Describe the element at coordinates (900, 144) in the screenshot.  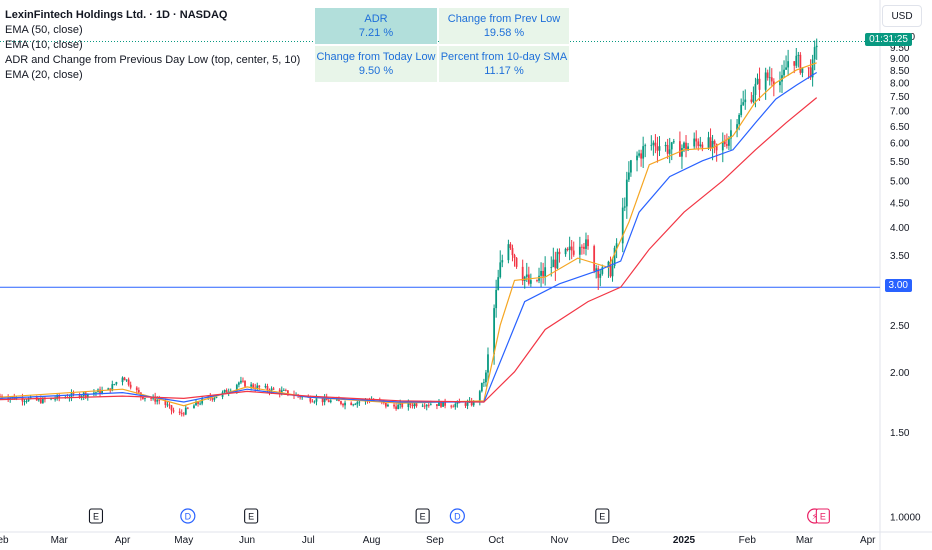
I see `y-tick-label: 6.00` at that location.